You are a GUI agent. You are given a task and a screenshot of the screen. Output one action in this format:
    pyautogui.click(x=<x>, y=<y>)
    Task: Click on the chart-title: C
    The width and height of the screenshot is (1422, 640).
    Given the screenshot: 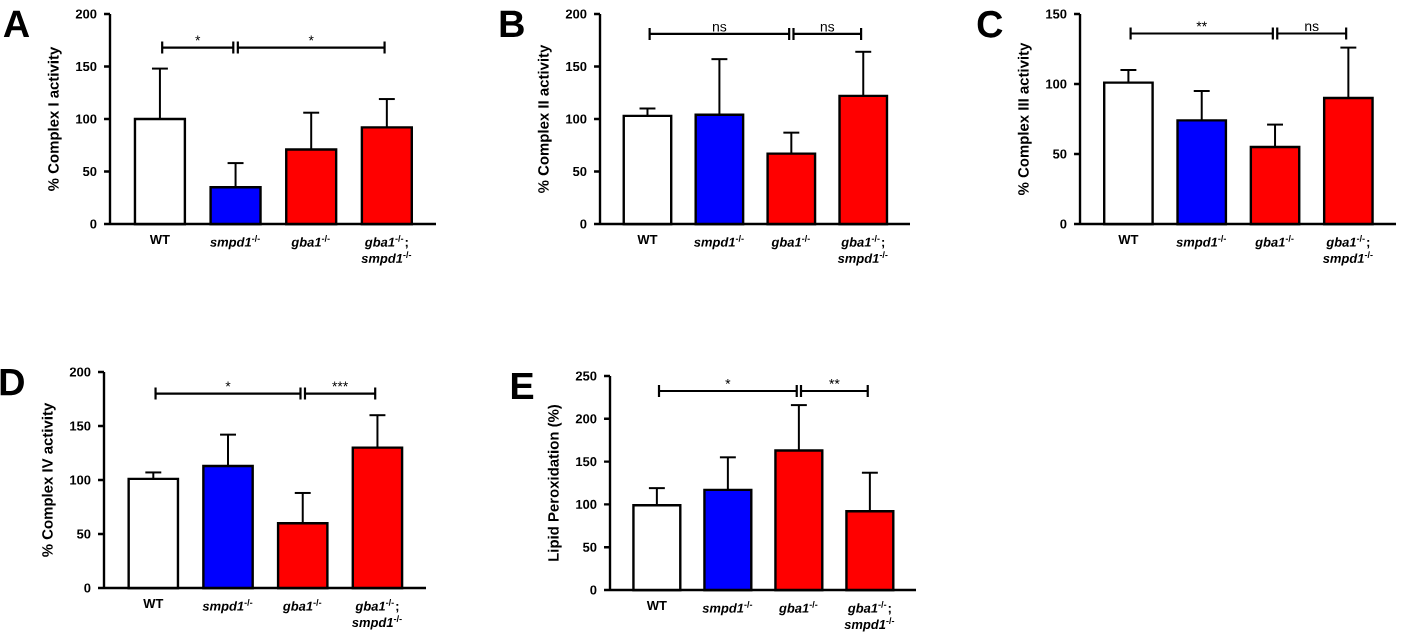 What is the action you would take?
    pyautogui.click(x=990, y=24)
    